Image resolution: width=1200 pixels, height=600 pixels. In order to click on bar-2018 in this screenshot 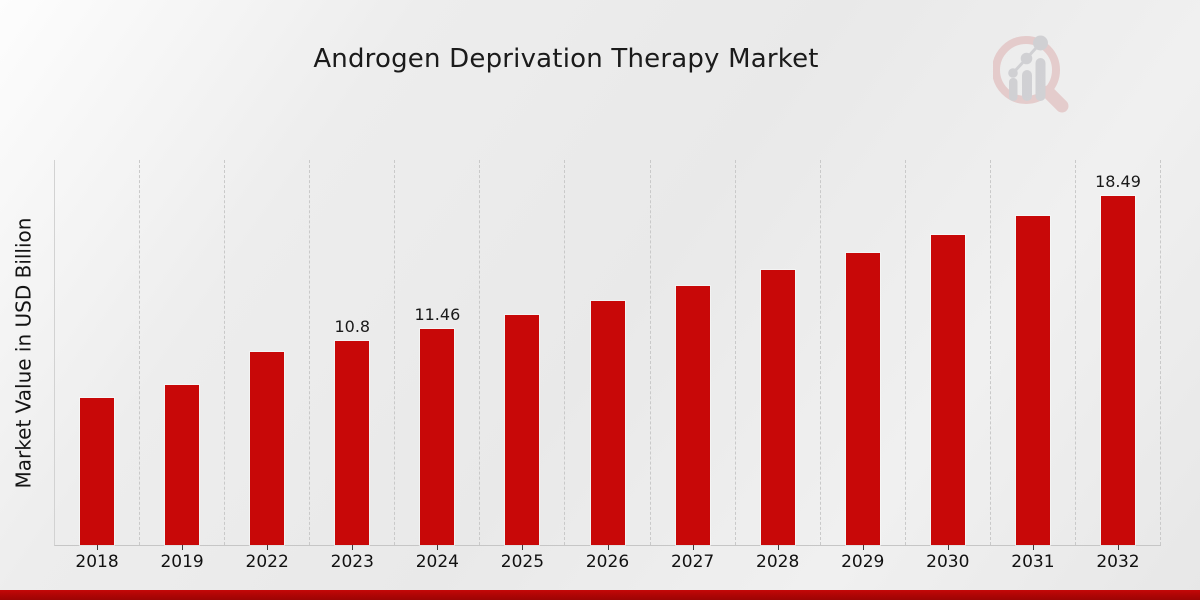, I will do `click(97, 471)`.